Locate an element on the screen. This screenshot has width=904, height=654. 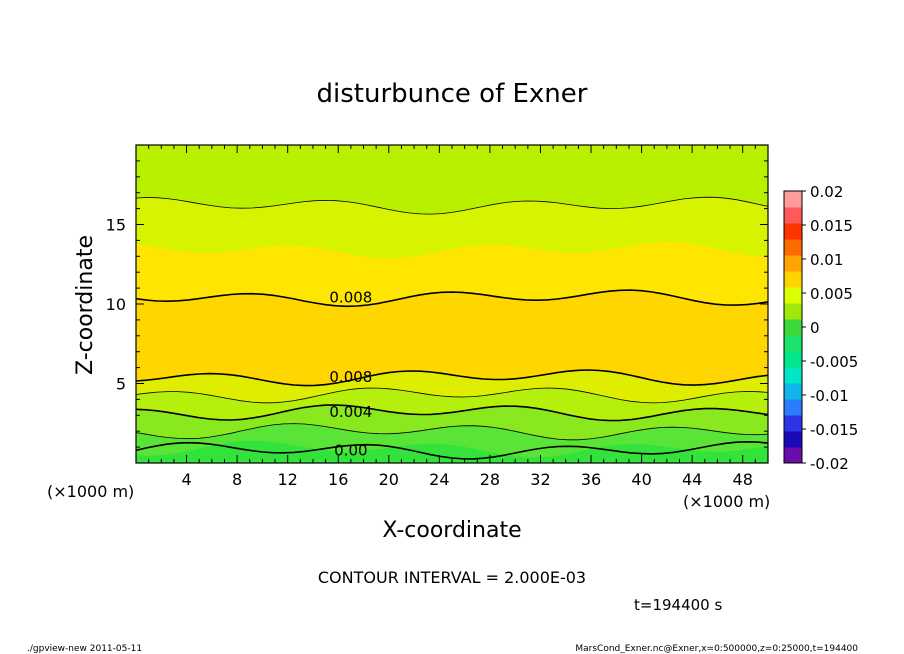
x-tick-label: 40 is located at coordinates (641, 479).